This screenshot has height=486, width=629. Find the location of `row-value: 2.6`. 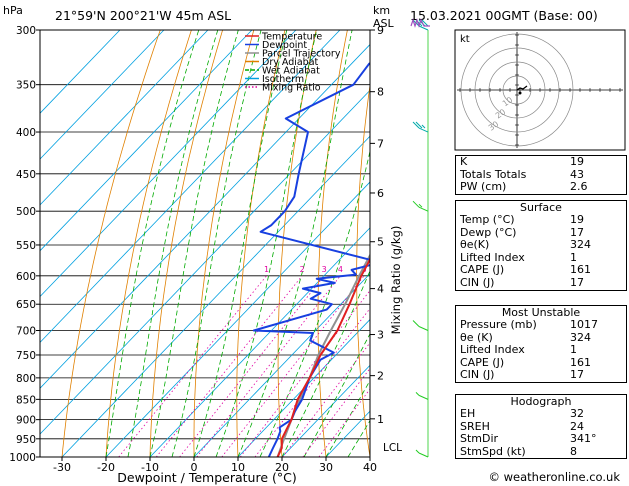

row-value: 2.6 is located at coordinates (579, 187).